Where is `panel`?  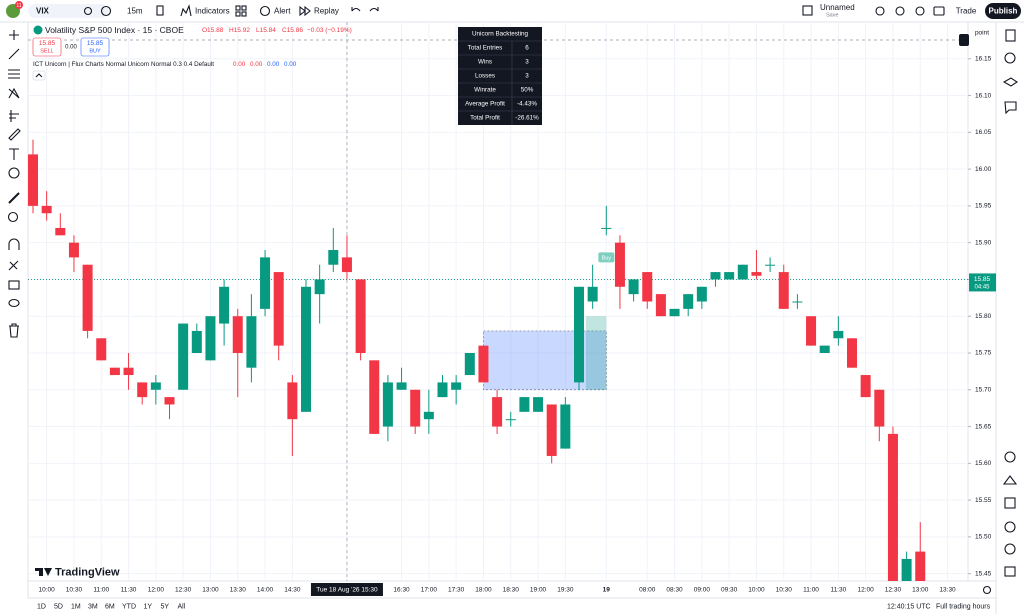 panel is located at coordinates (1010, 571).